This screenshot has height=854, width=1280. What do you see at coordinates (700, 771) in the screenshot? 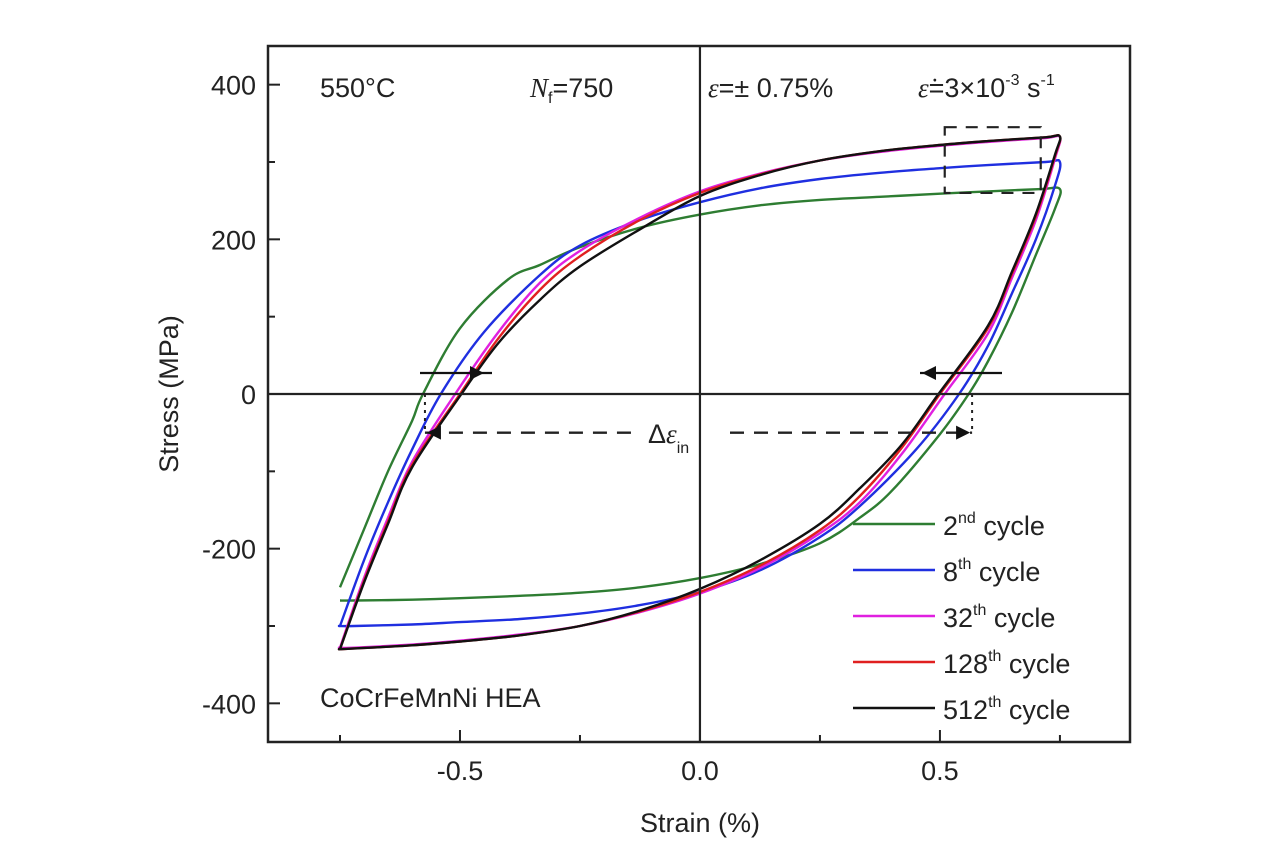
I see `x-tick-label: 0.0` at bounding box center [700, 771].